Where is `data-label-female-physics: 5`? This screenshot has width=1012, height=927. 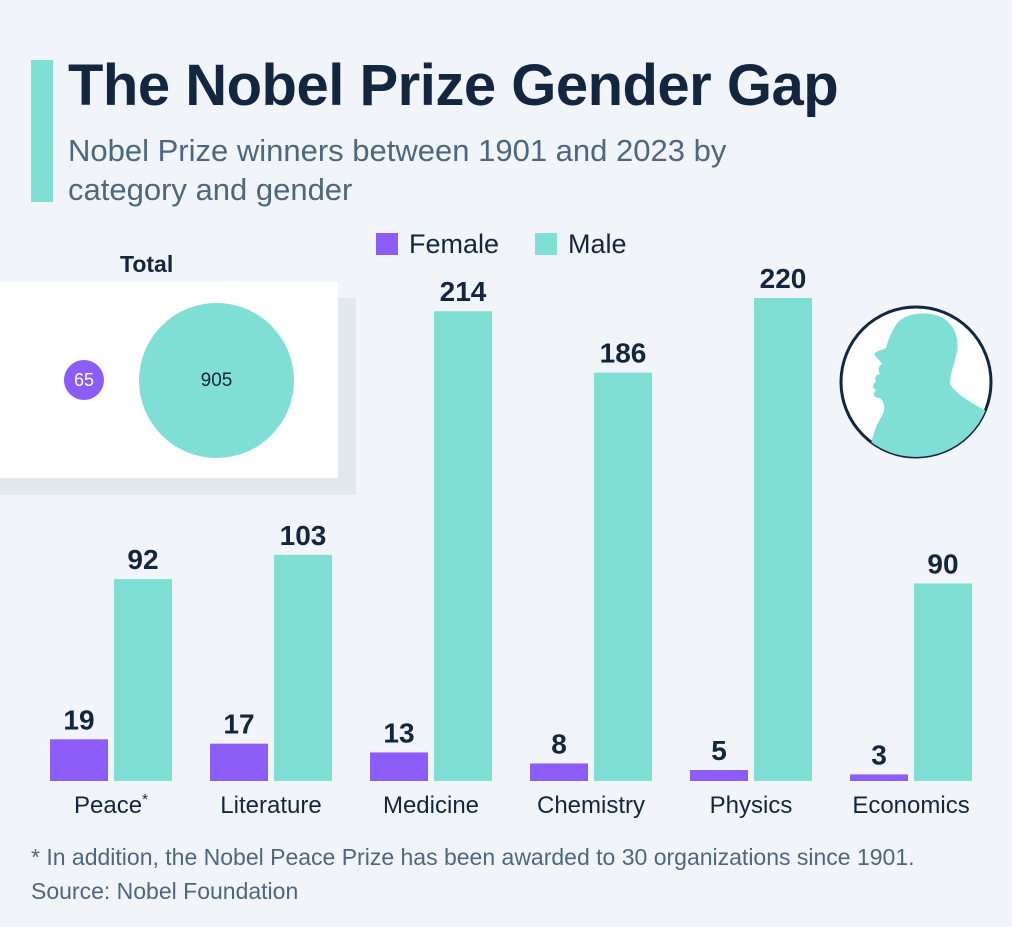
data-label-female-physics: 5 is located at coordinates (719, 750).